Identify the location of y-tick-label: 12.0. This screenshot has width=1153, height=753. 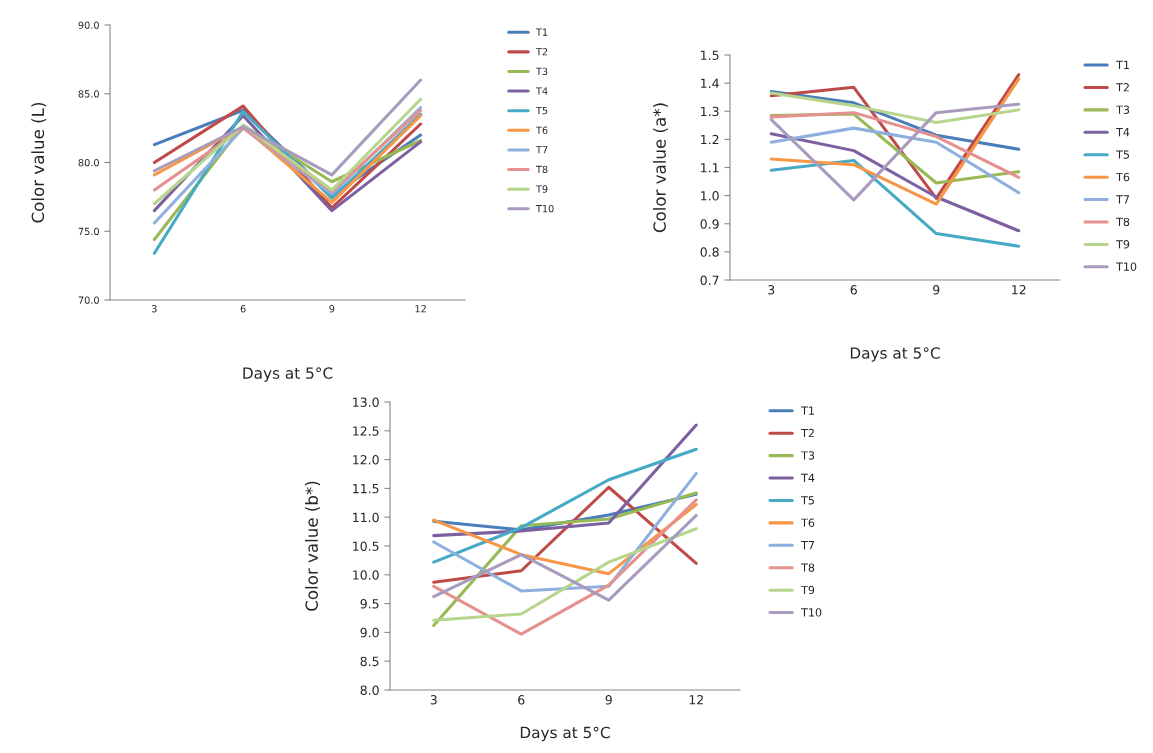
(366, 460).